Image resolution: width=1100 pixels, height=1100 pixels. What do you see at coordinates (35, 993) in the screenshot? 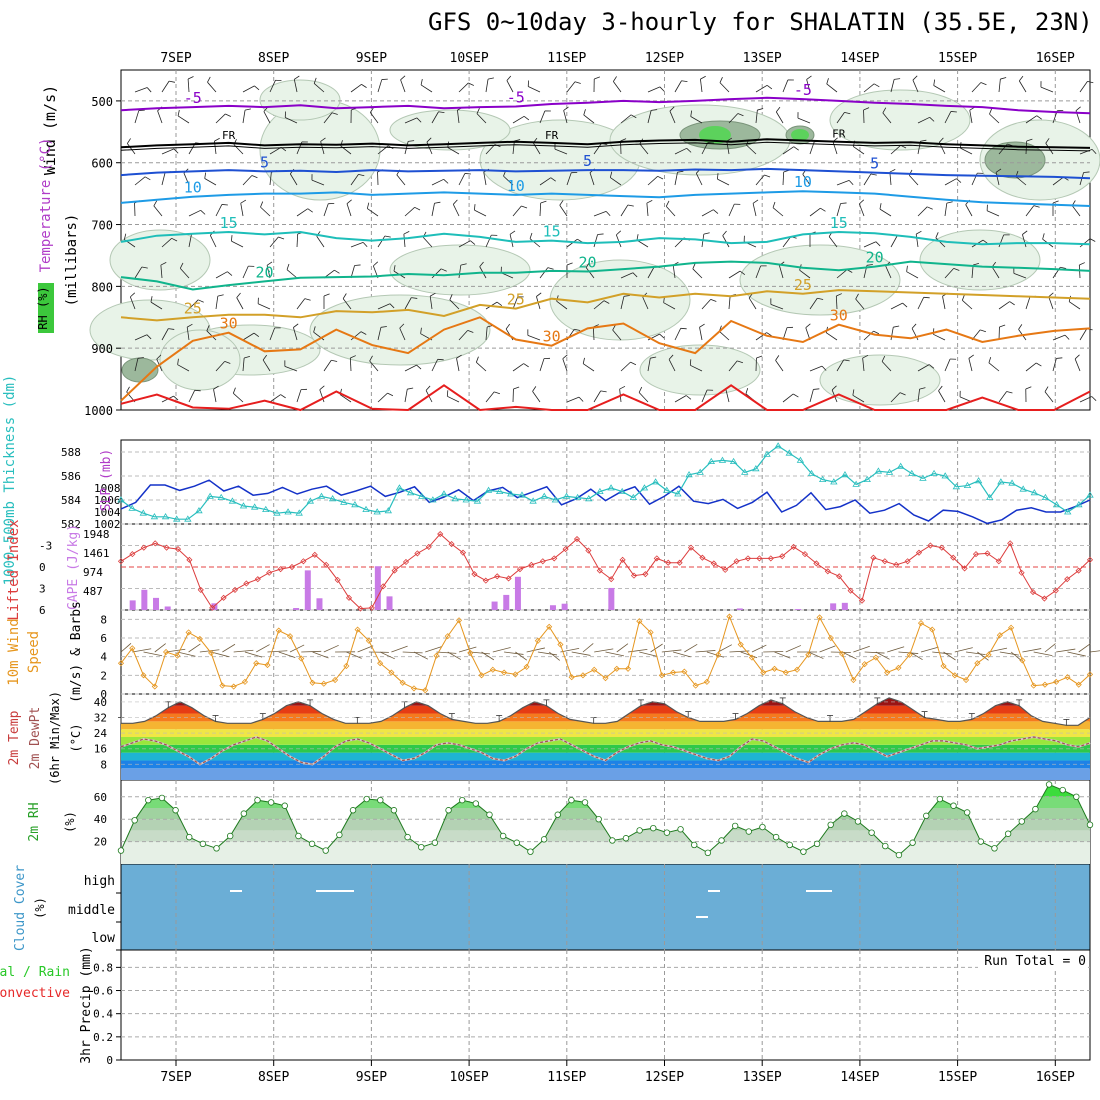
I see `precip-convective-legend: Convective` at bounding box center [35, 993].